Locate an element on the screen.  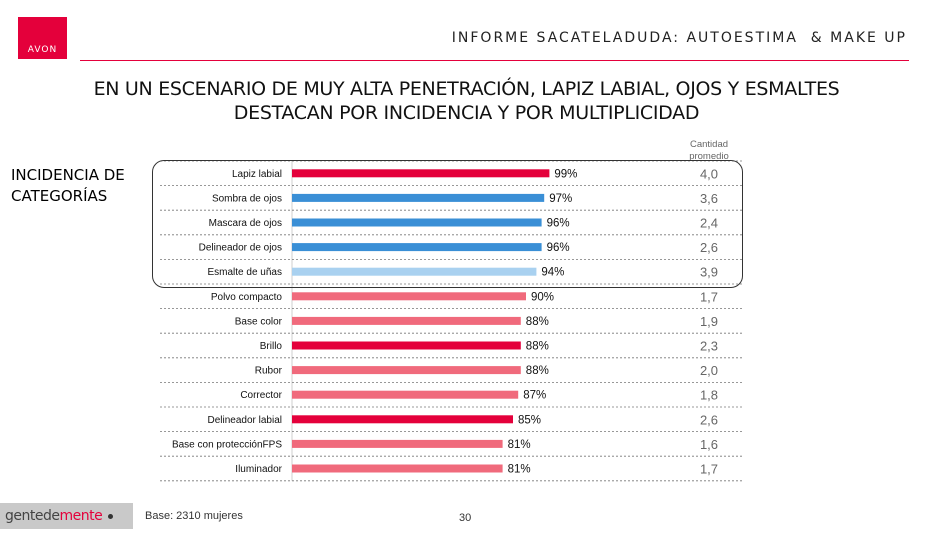
cantidad-promedio-header: Cantidad promedio is located at coordinates (709, 151).